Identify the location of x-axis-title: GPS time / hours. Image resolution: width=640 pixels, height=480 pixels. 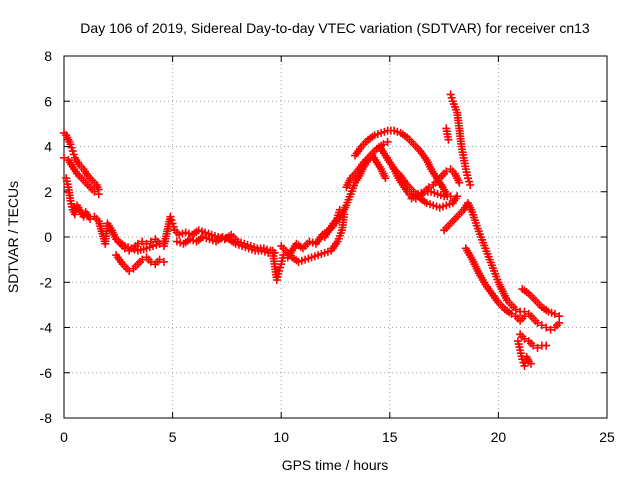
(335, 465).